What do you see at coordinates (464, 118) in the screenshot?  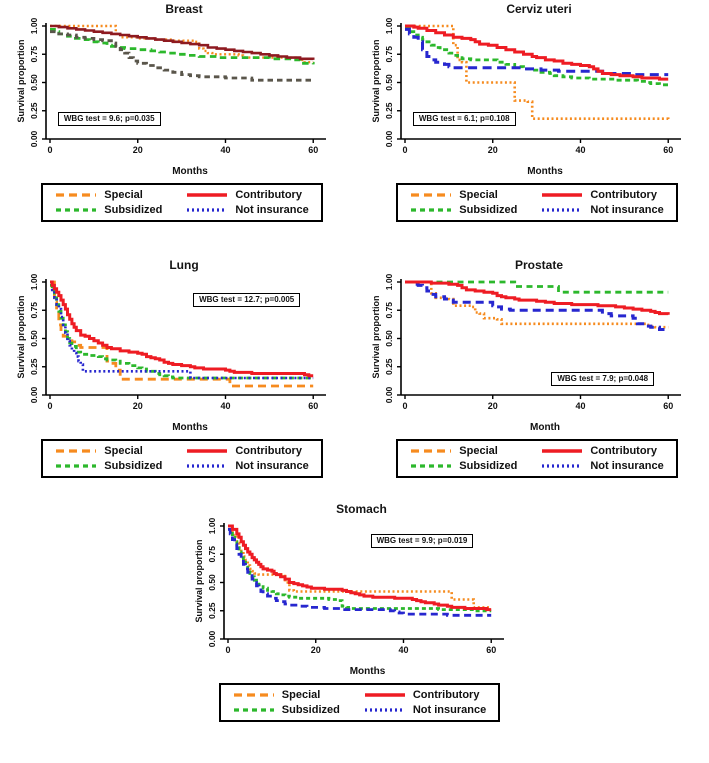 I see `wbg-test-annotation-cerviz-uteri: WBG test = 6.1; p=0.108` at bounding box center [464, 118].